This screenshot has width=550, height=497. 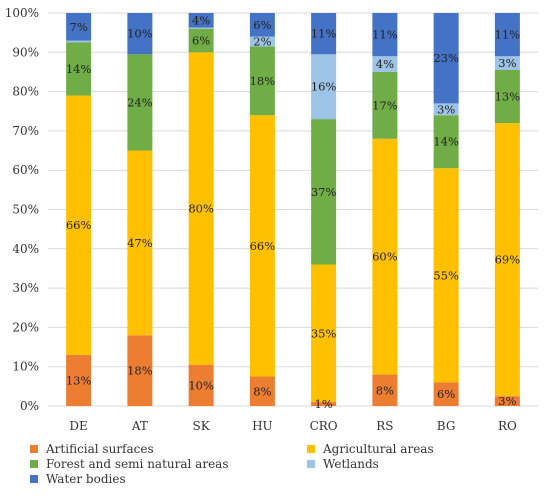 I want to click on y-tick-label: 40%, so click(x=25, y=249).